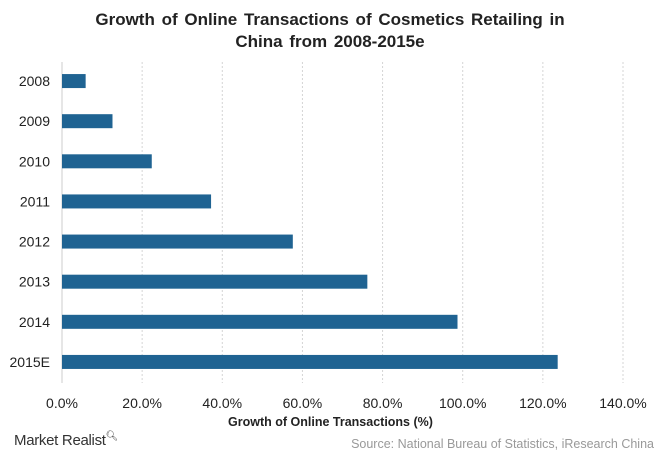  I want to click on y-tick-label: 2008, so click(34, 81).